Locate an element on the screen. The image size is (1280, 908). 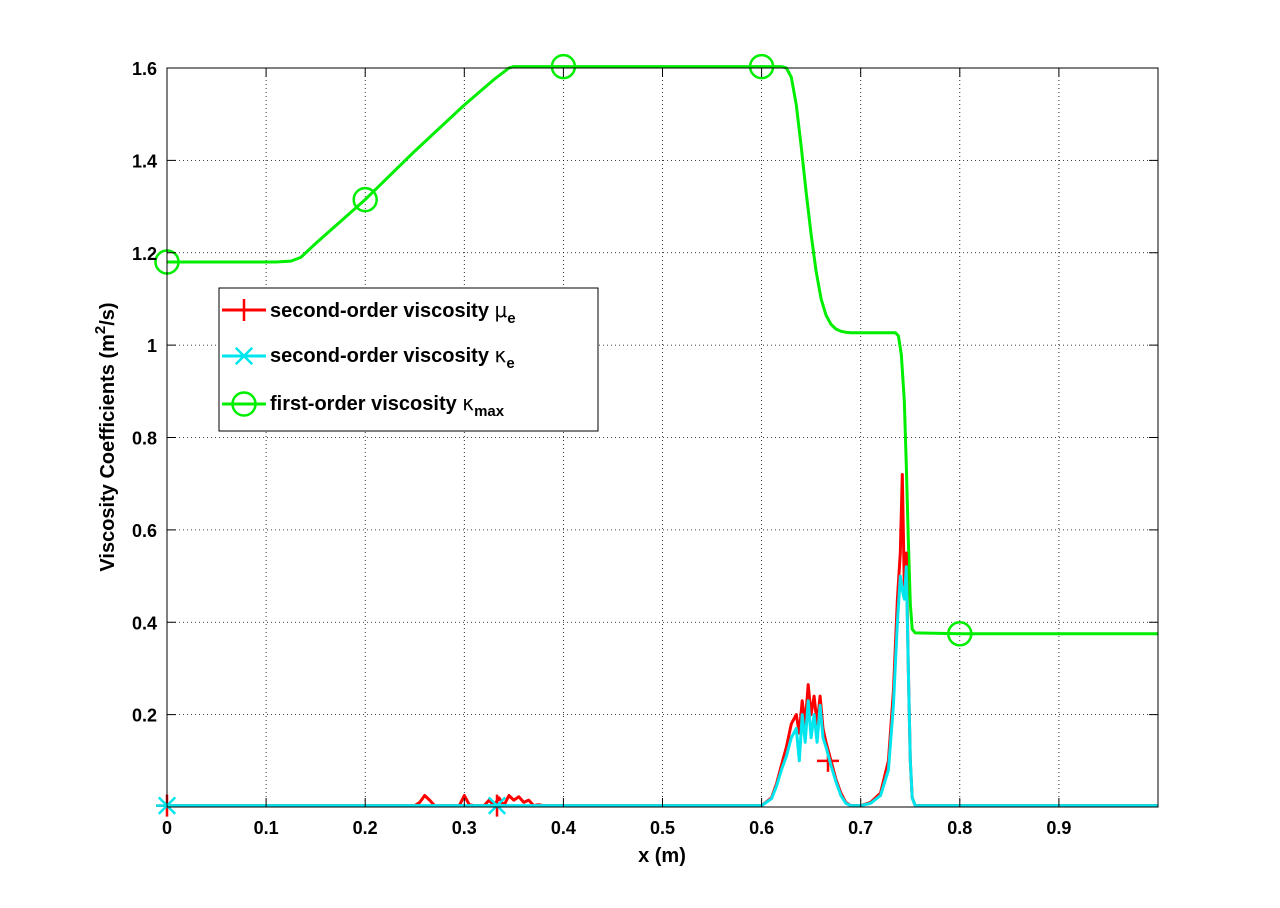
legend-marker-series-mu-e is located at coordinates (244, 310).